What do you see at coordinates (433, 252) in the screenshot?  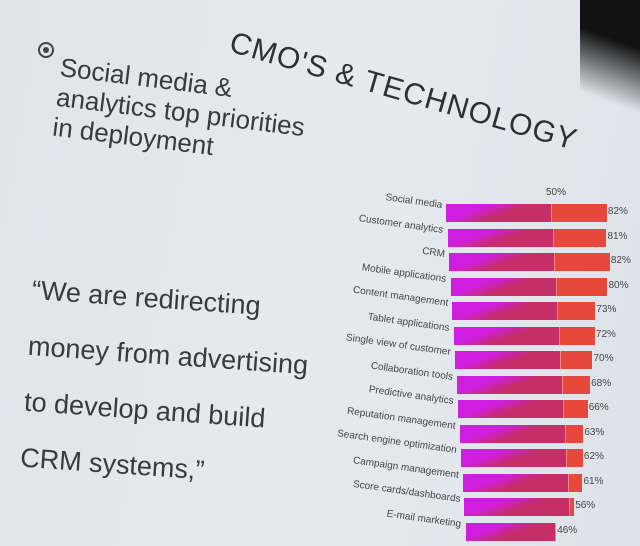 I see `category-label: CRM` at bounding box center [433, 252].